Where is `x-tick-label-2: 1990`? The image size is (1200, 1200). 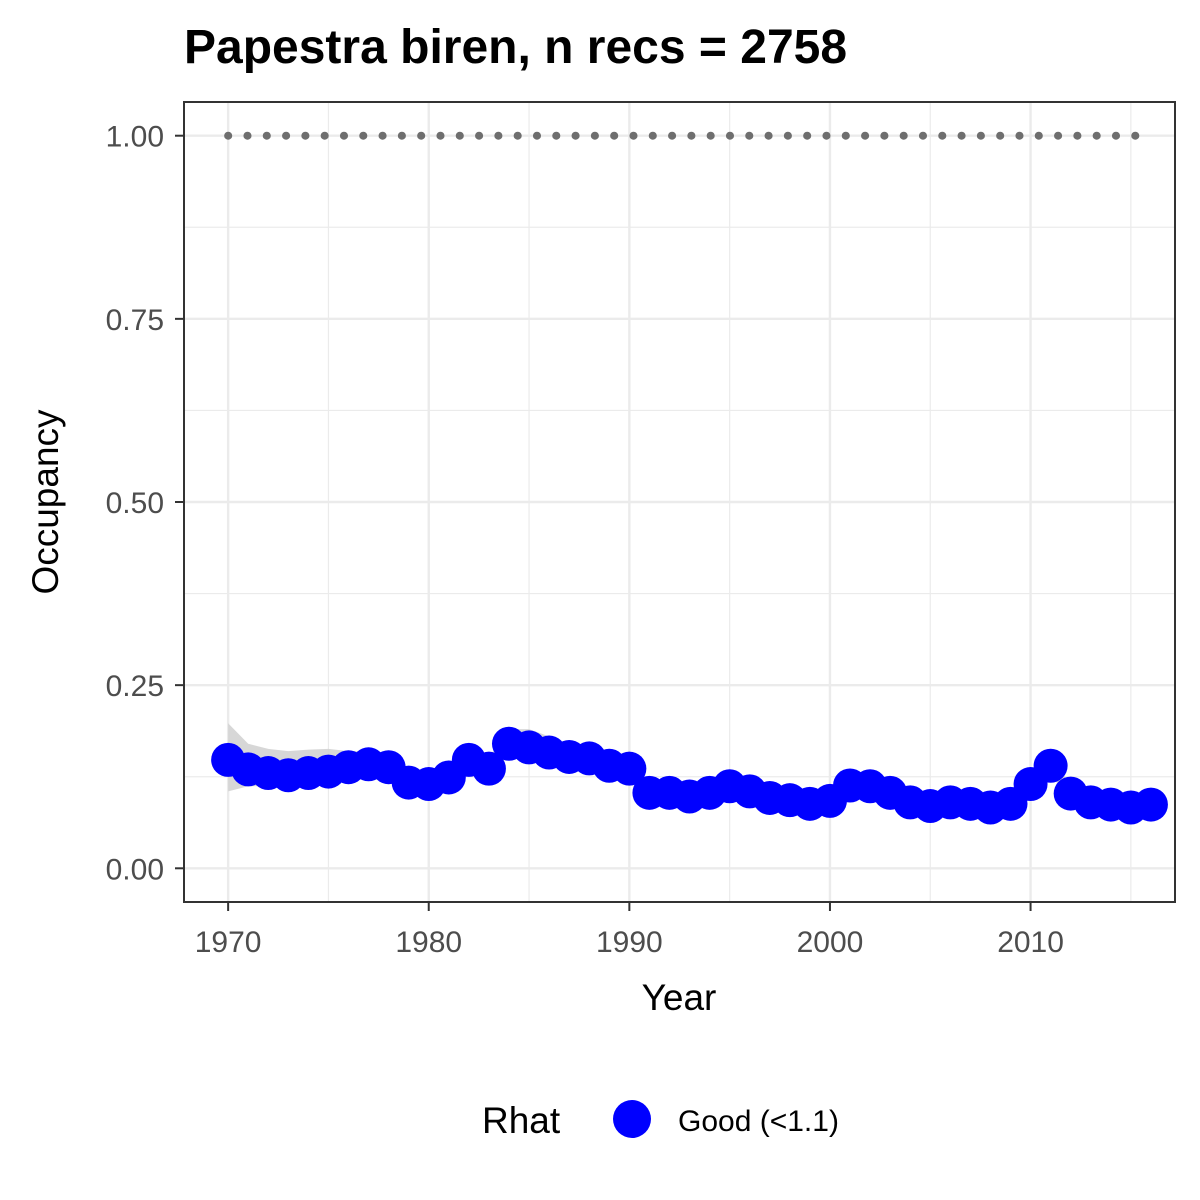 x-tick-label-2: 1990 is located at coordinates (629, 942).